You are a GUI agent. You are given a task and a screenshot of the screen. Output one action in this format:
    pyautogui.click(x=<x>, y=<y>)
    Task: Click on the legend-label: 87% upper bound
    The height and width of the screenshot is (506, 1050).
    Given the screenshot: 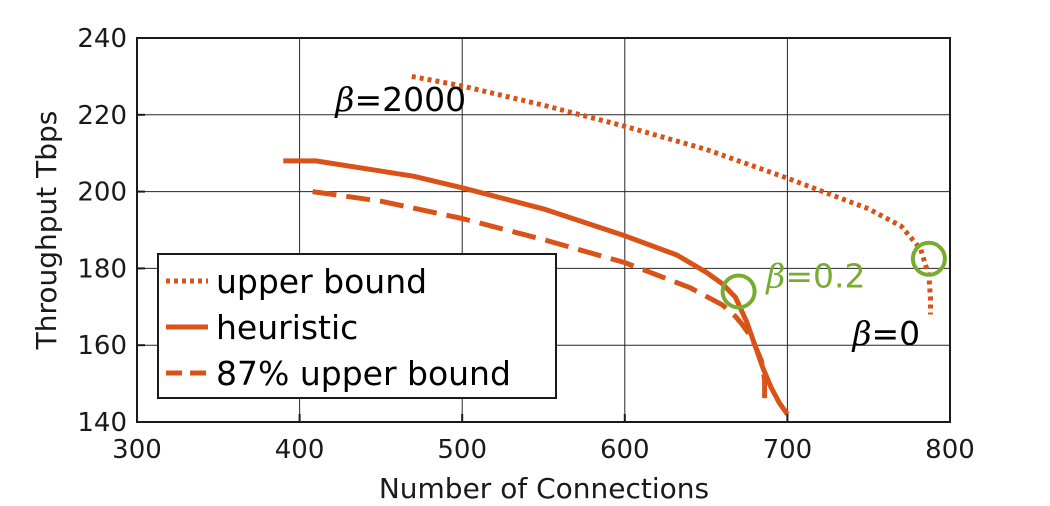 What is the action you would take?
    pyautogui.click(x=363, y=373)
    